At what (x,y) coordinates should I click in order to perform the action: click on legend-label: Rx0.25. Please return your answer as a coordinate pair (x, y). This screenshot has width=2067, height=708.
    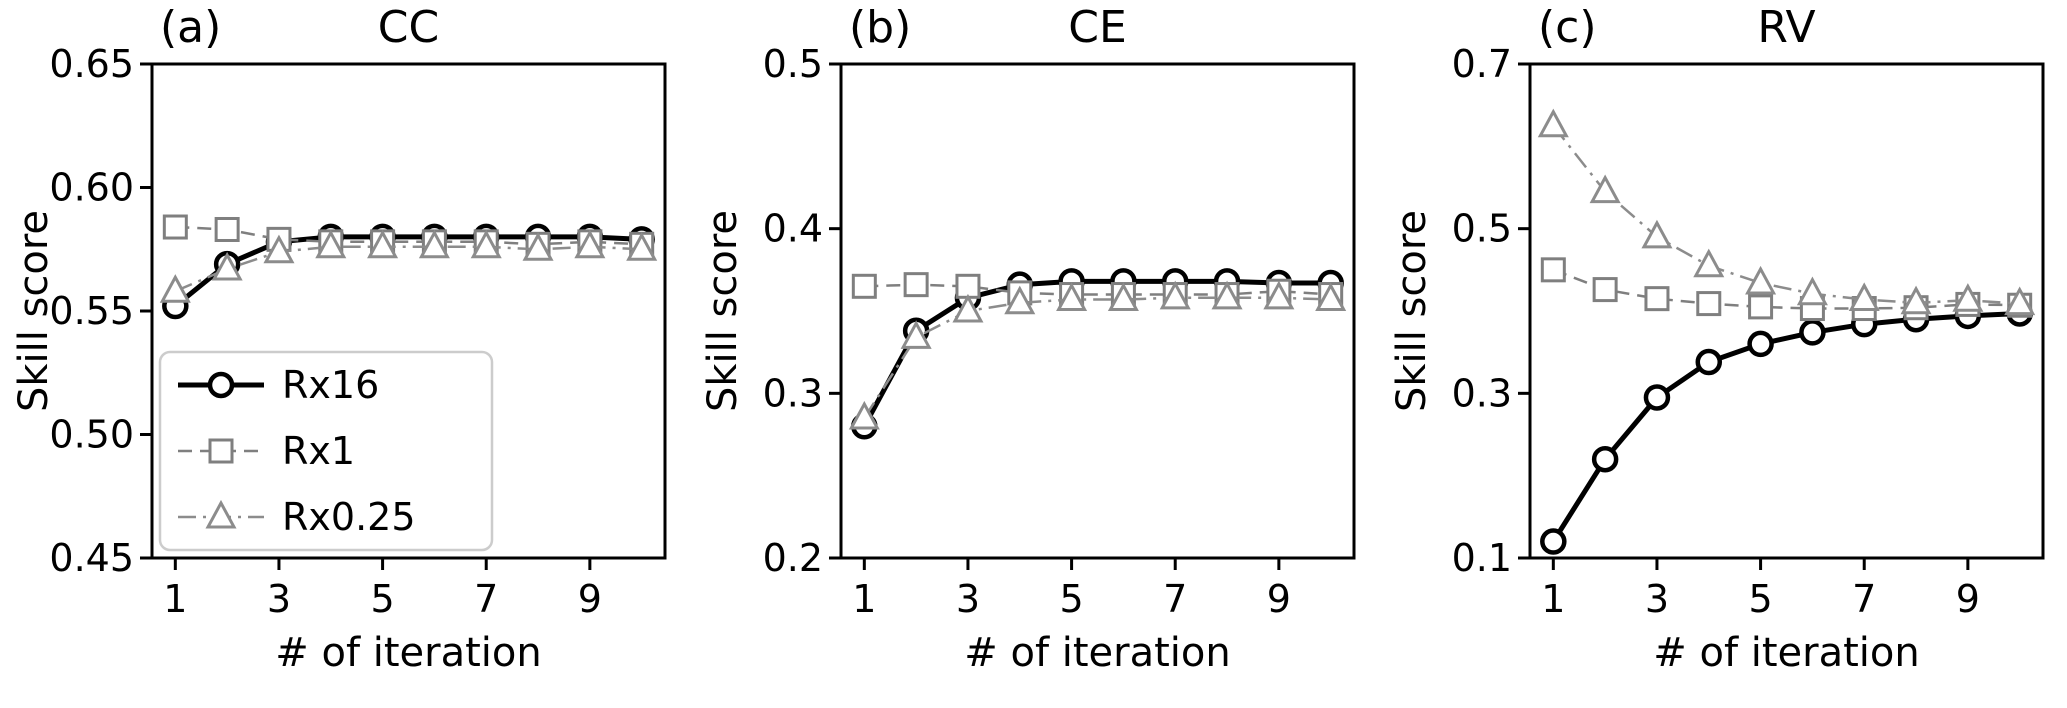
    Looking at the image, I should click on (349, 517).